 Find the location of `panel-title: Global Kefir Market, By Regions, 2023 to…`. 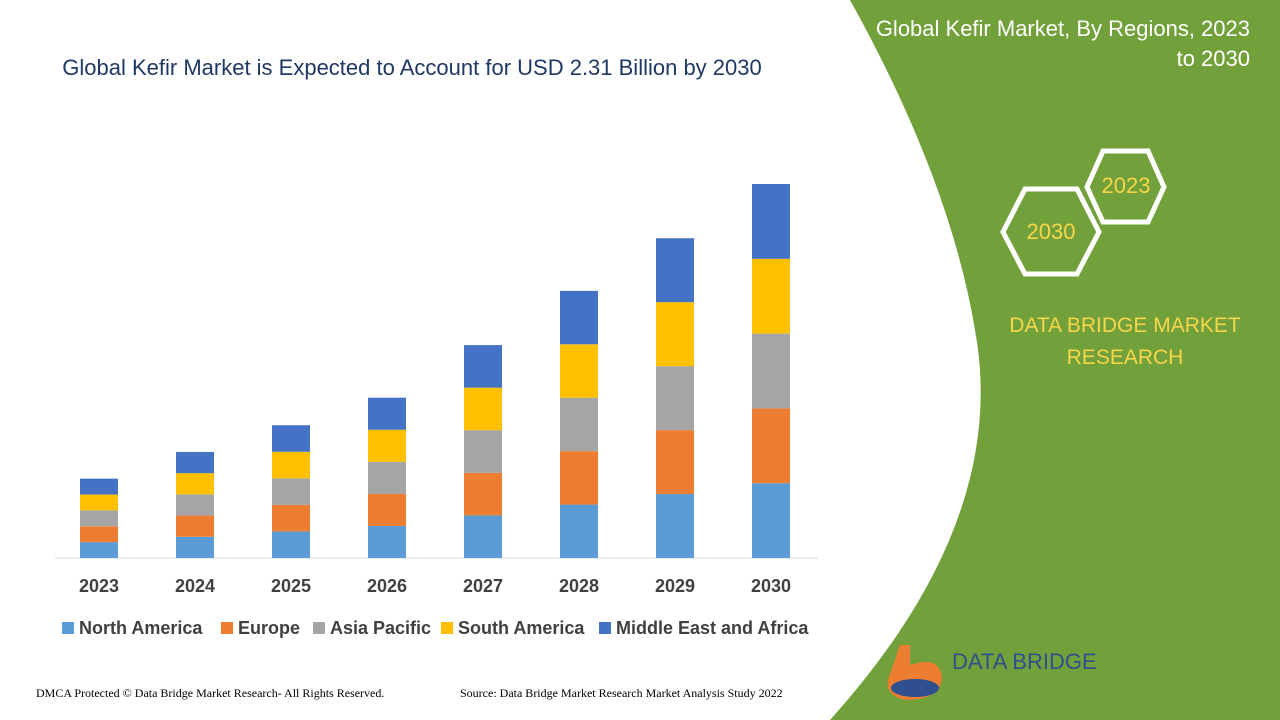

panel-title: Global Kefir Market, By Regions, 2023 to… is located at coordinates (1062, 43).